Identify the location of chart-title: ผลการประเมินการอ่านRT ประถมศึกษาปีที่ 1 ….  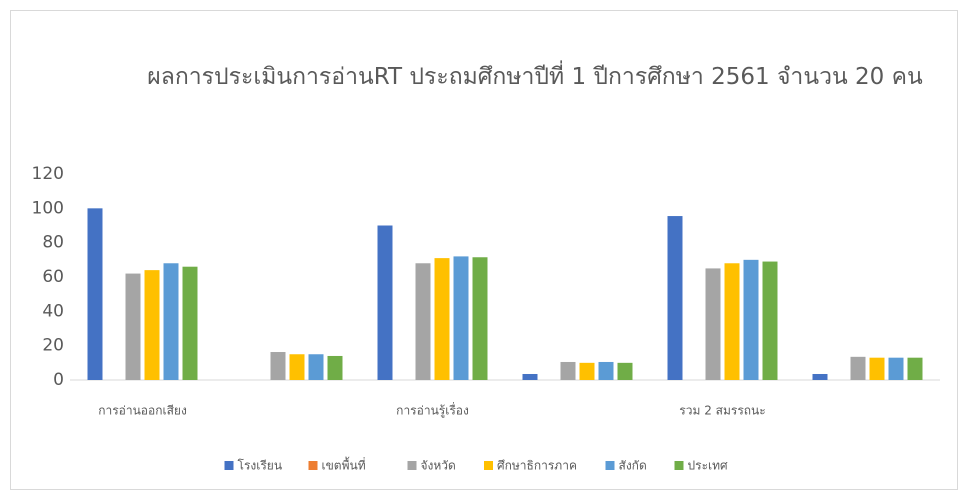
(535, 77).